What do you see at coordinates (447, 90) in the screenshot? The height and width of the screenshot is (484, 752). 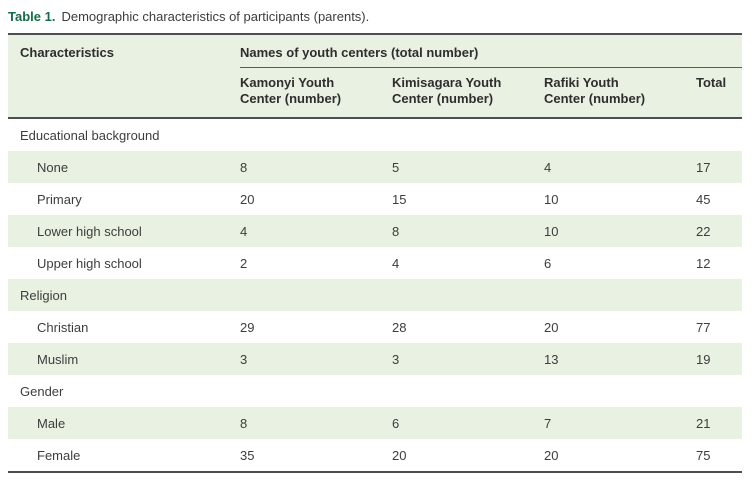 I see `column-header-kimisagara: Kimisagara Youth Center (number)` at bounding box center [447, 90].